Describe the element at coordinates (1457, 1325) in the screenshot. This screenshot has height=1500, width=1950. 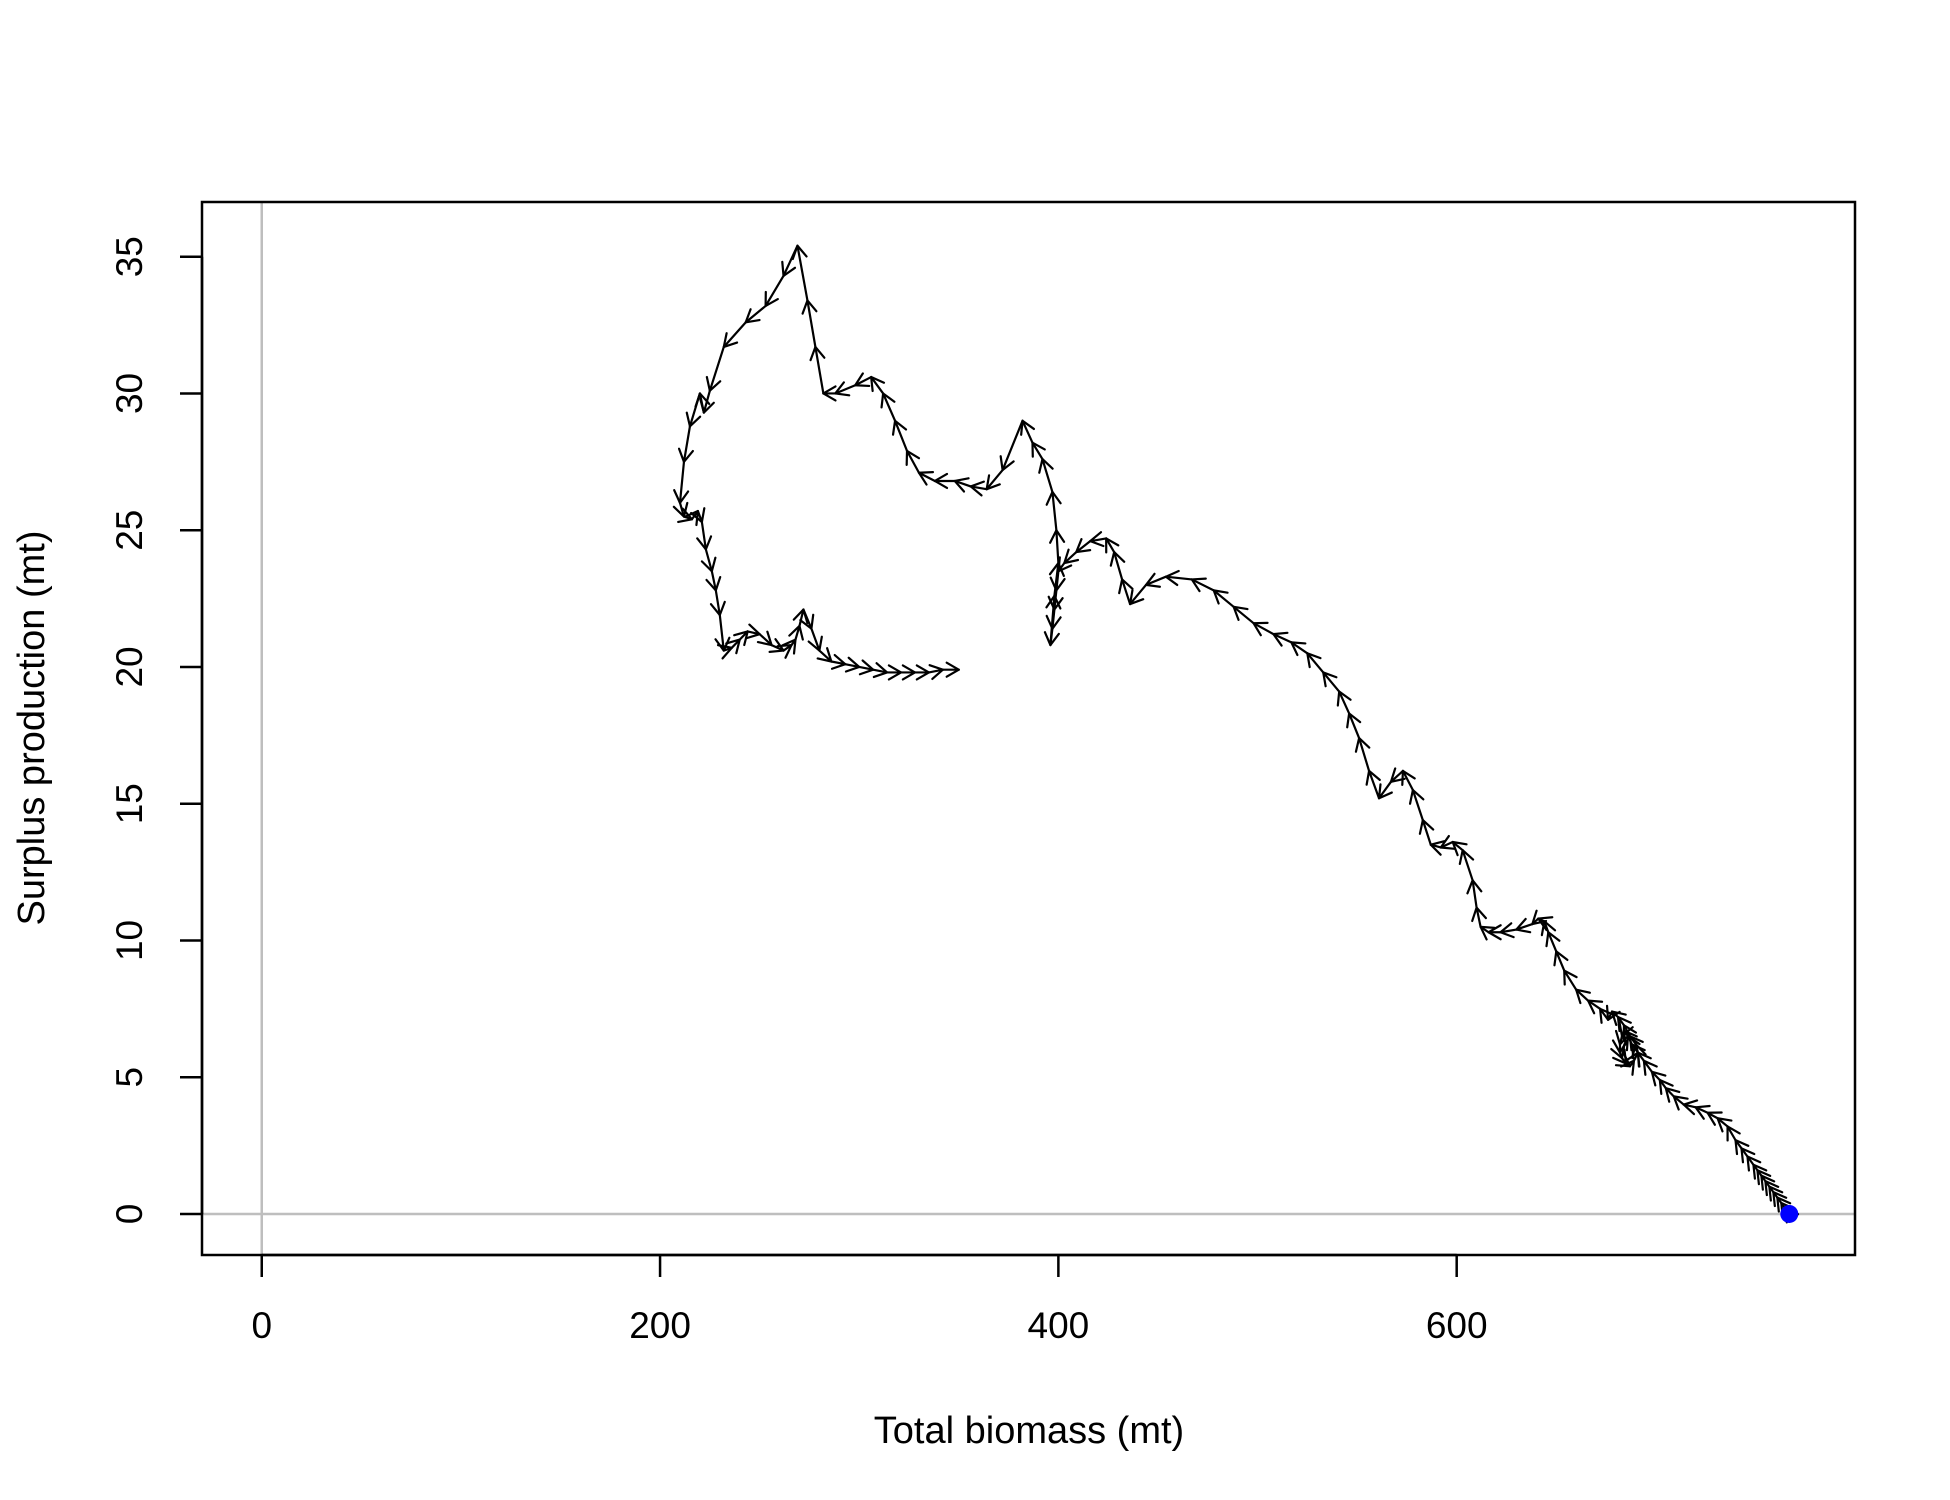
I see `x-tick-label: 600` at that location.